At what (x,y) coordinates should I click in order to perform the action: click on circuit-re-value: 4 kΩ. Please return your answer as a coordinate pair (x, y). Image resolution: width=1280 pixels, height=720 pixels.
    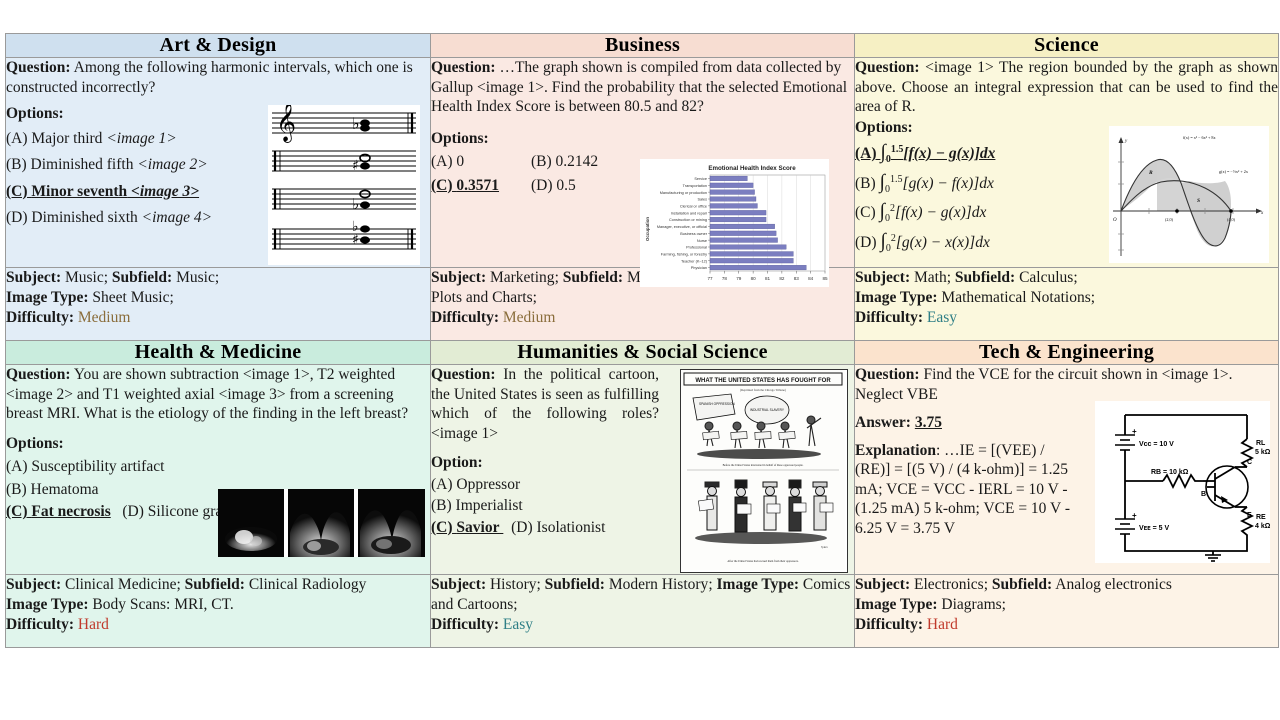
    Looking at the image, I should click on (1262, 526).